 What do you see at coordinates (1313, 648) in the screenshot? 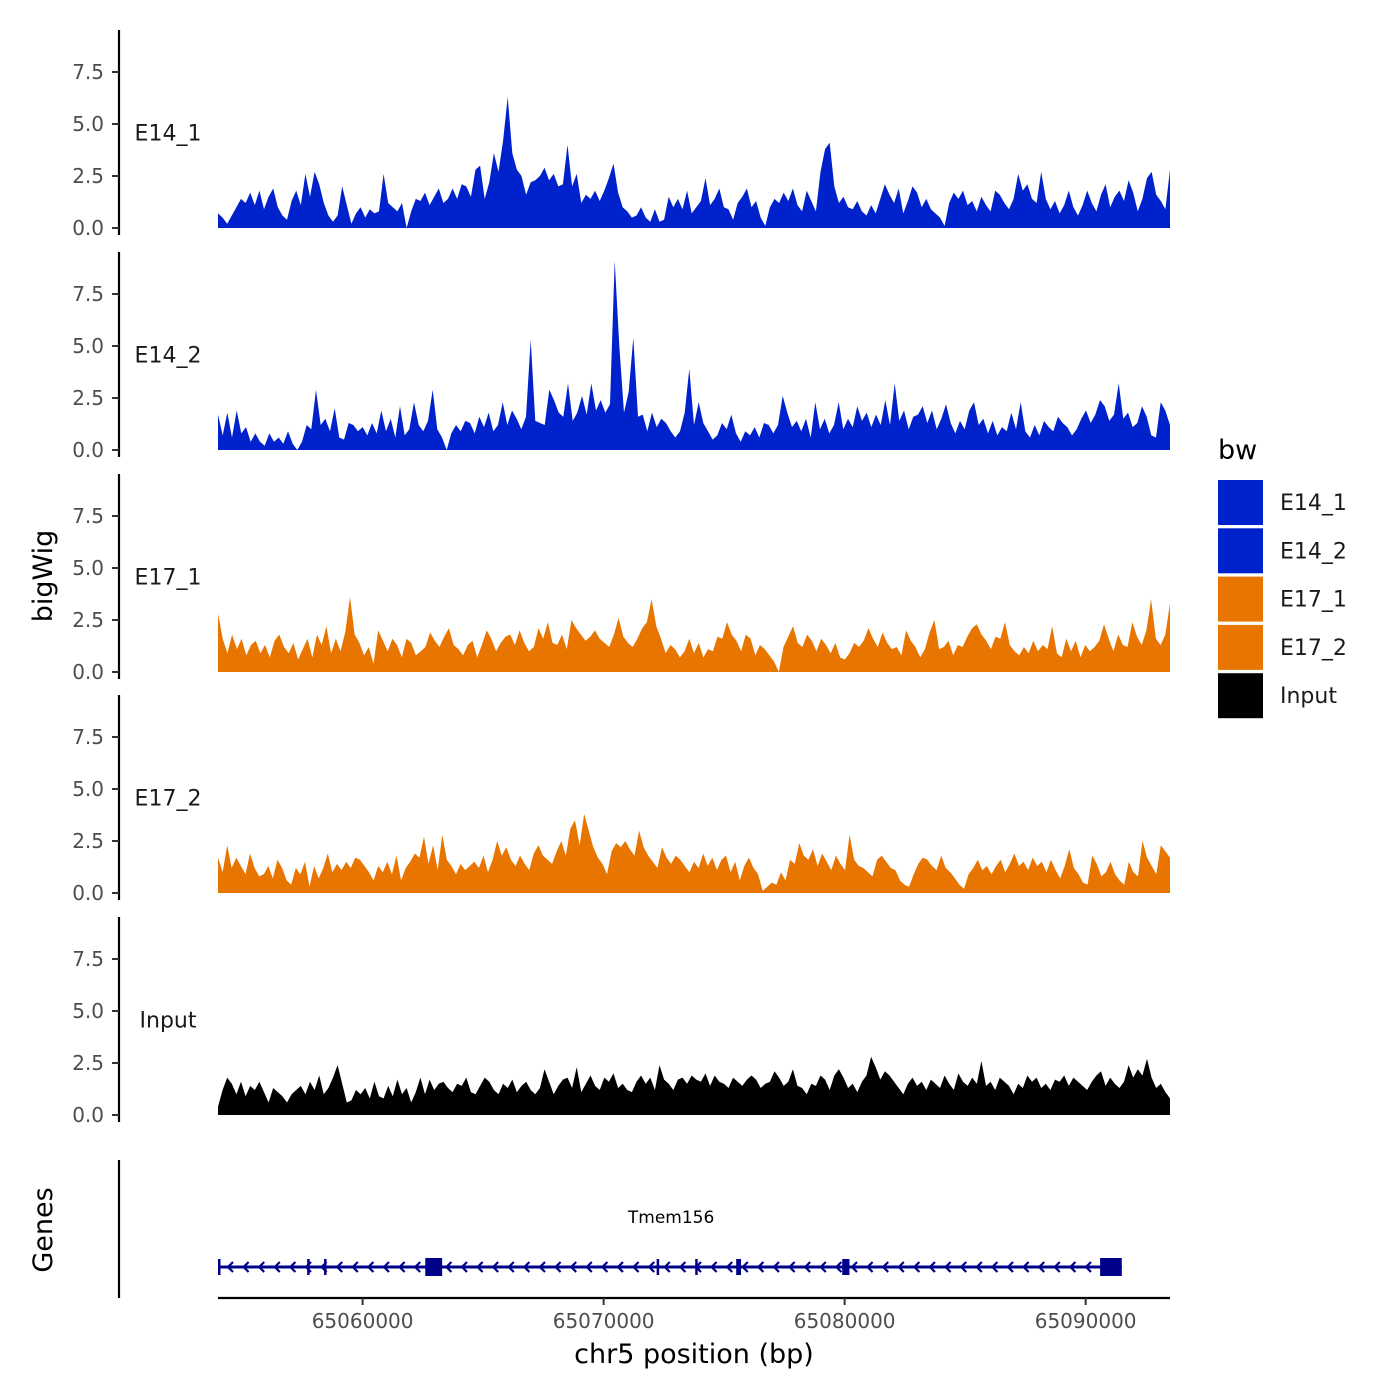
I see `legend-label: E17_2` at bounding box center [1313, 648].